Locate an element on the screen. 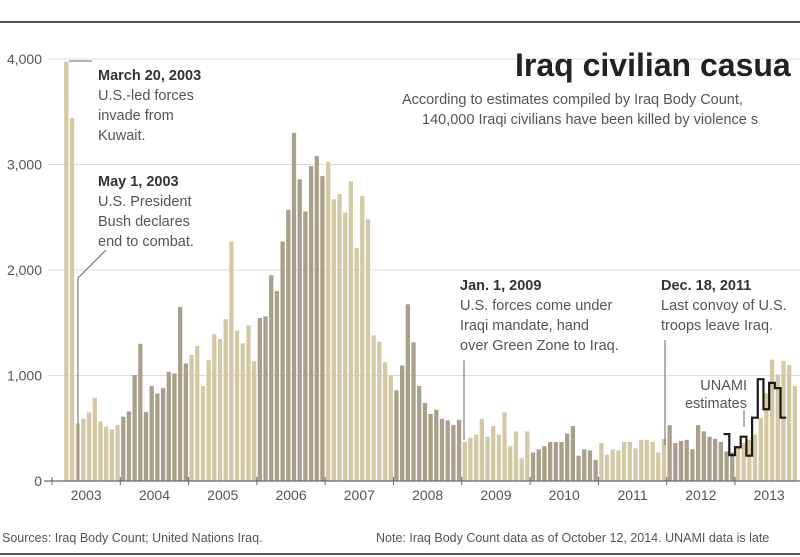  x-tick-label: 2005 is located at coordinates (222, 495).